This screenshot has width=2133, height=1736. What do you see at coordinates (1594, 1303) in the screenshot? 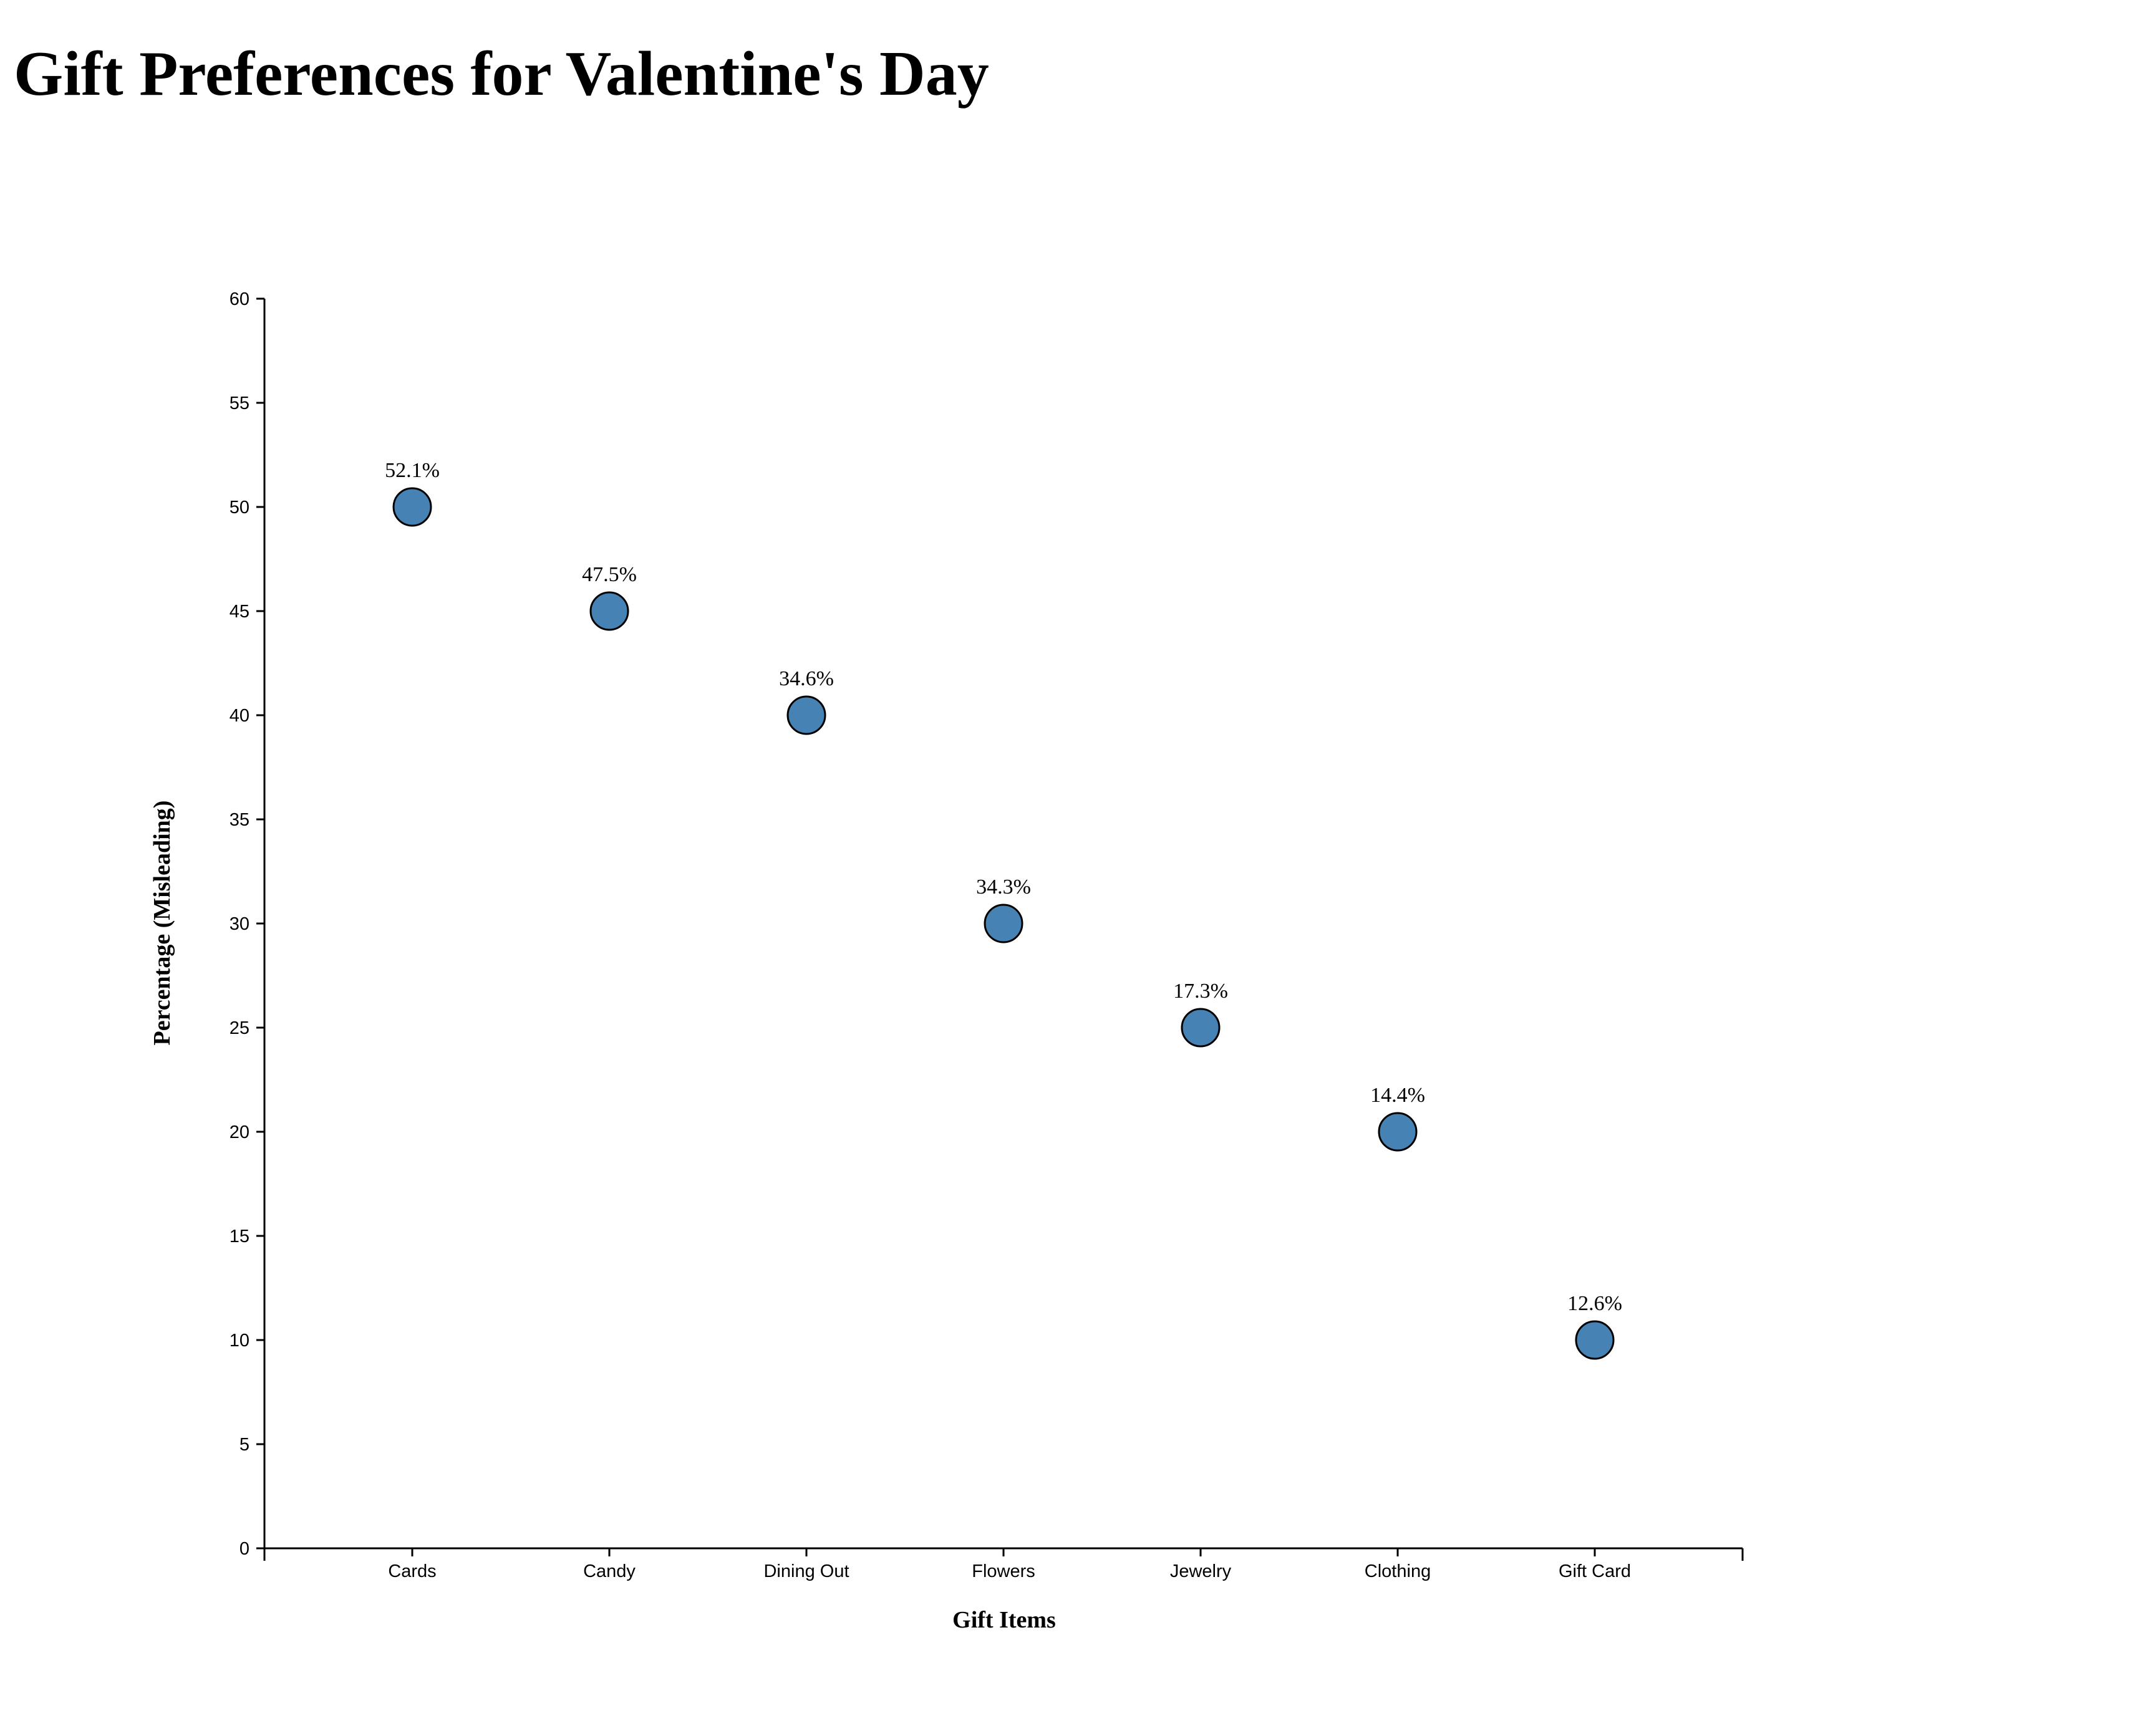
I see `data-label: 12.6%` at bounding box center [1594, 1303].